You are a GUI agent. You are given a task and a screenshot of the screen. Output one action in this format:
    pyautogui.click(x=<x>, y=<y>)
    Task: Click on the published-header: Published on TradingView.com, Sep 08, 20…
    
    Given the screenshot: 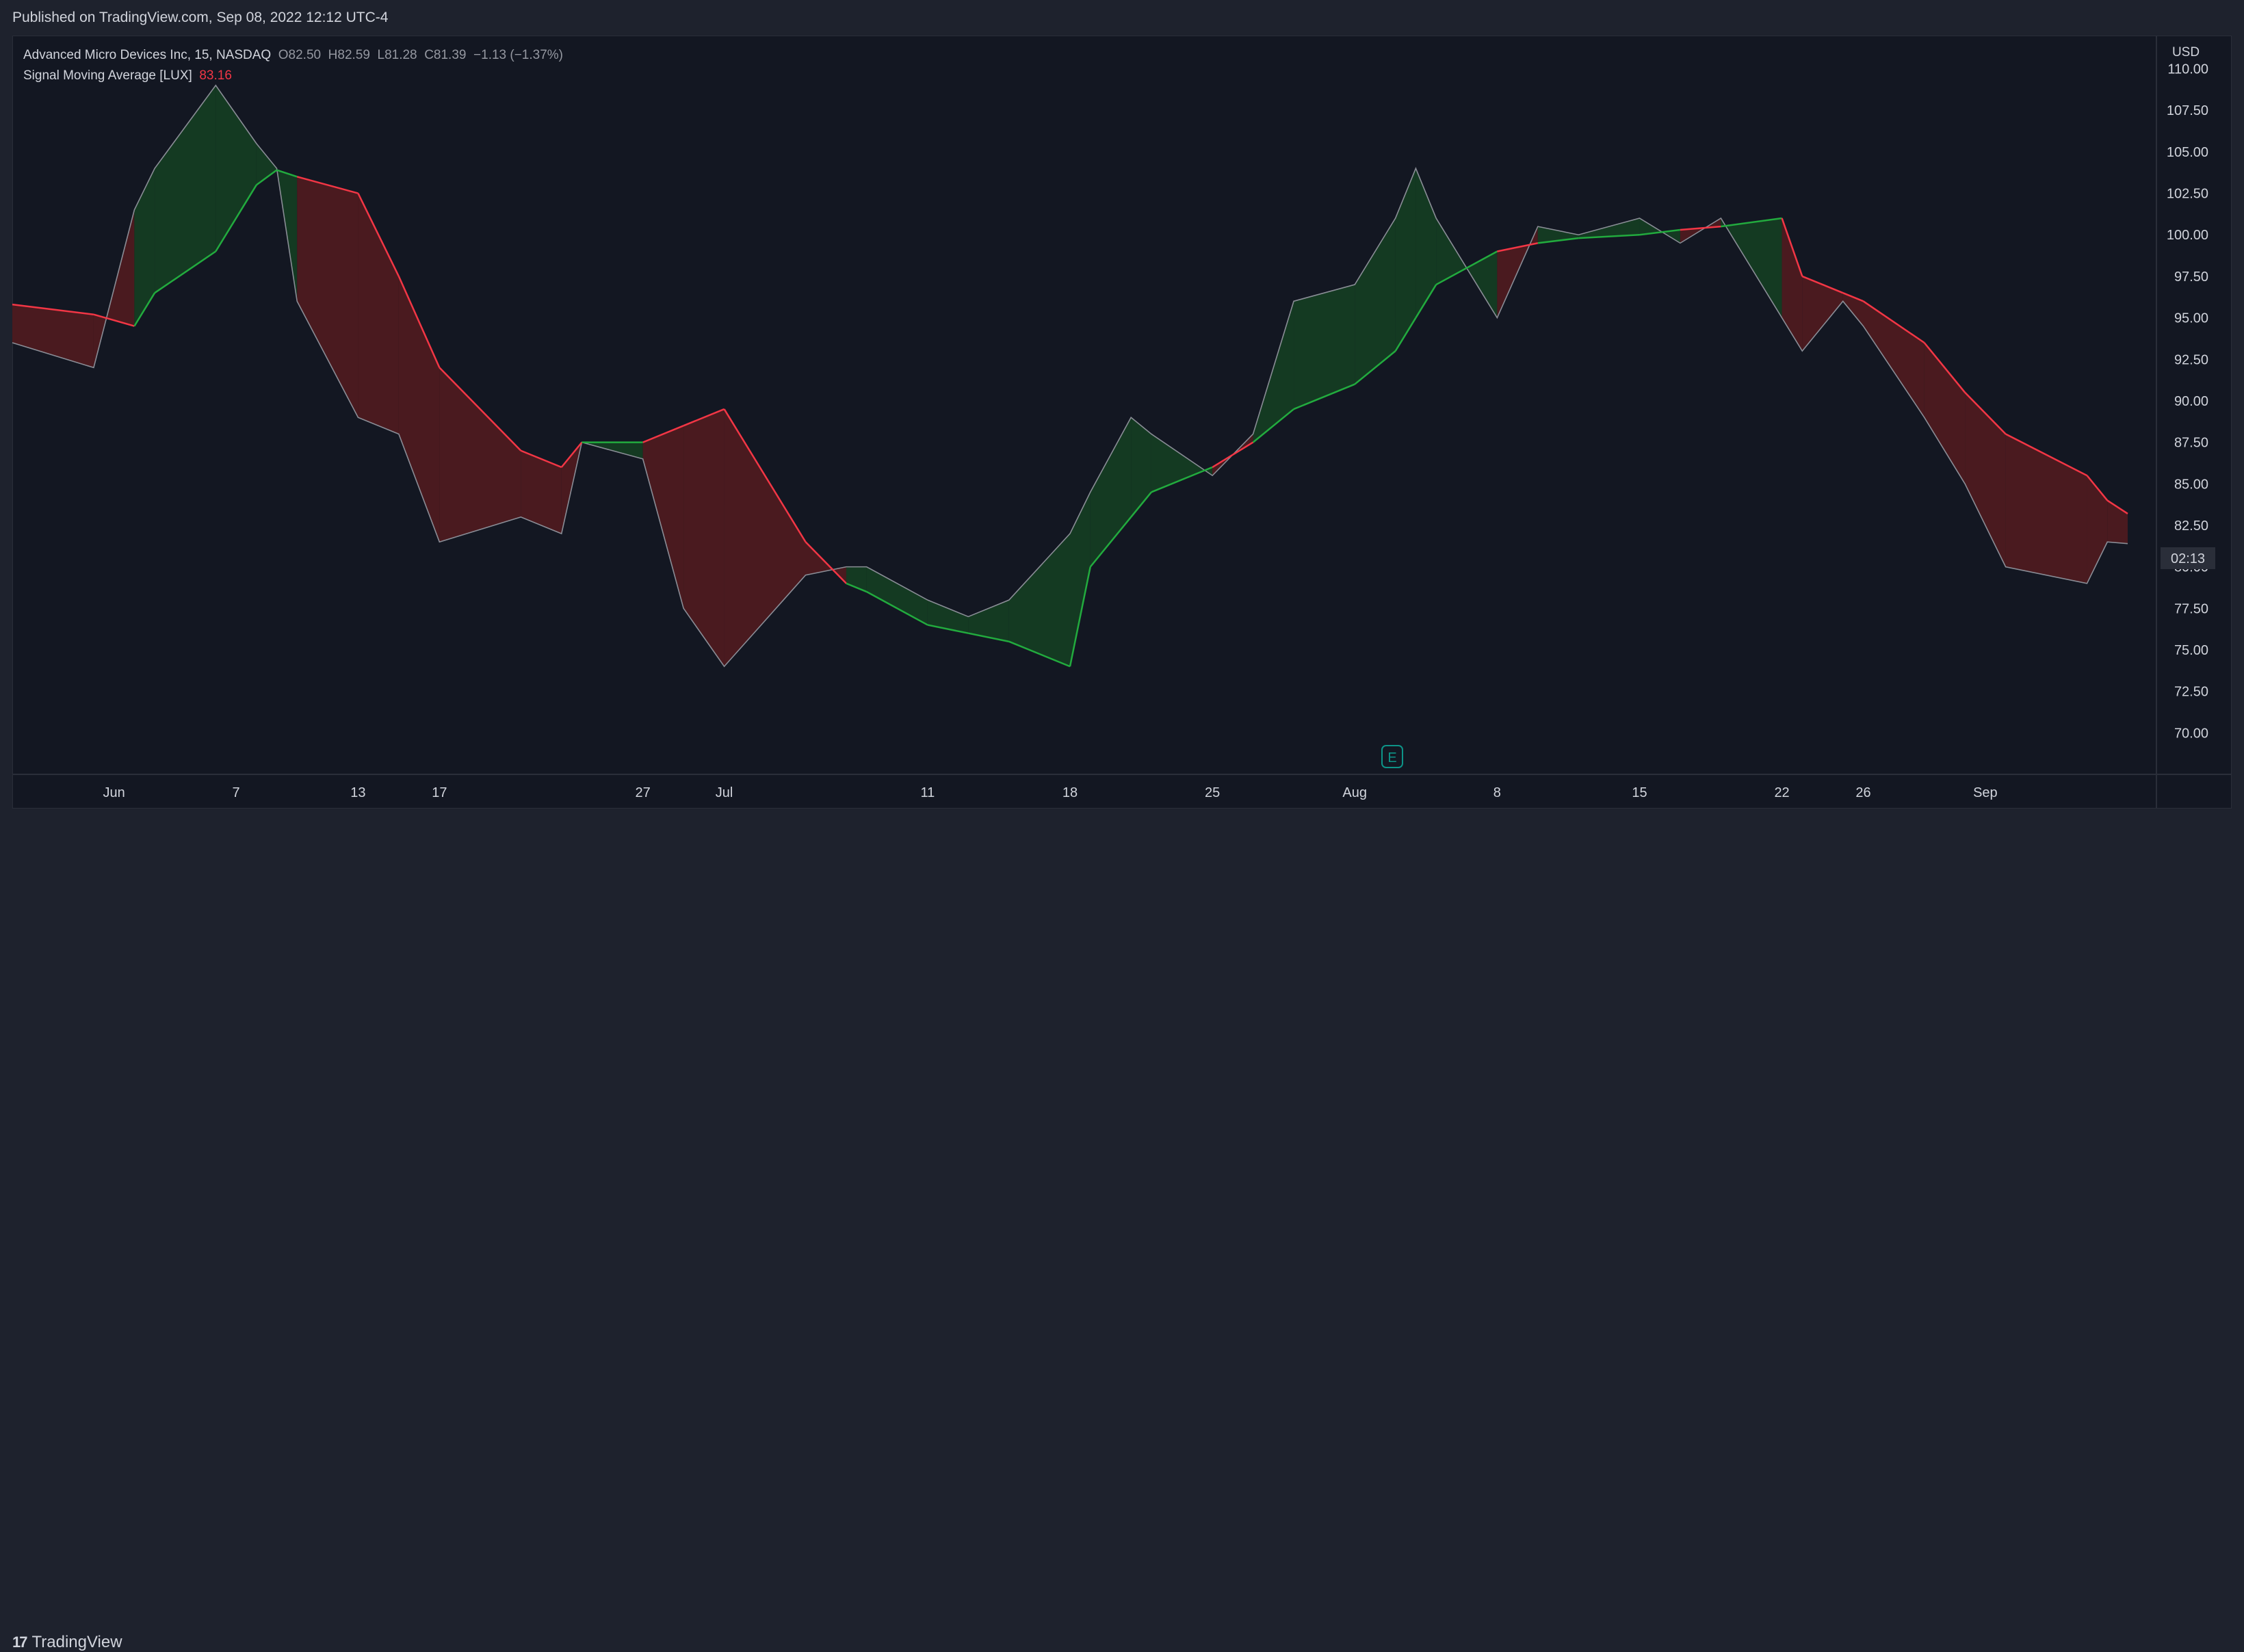 What is the action you would take?
    pyautogui.click(x=200, y=17)
    